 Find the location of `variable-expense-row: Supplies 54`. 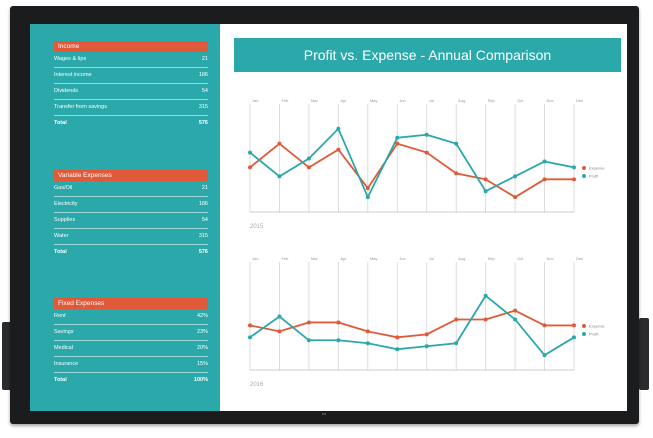

variable-expense-row: Supplies 54 is located at coordinates (131, 221).